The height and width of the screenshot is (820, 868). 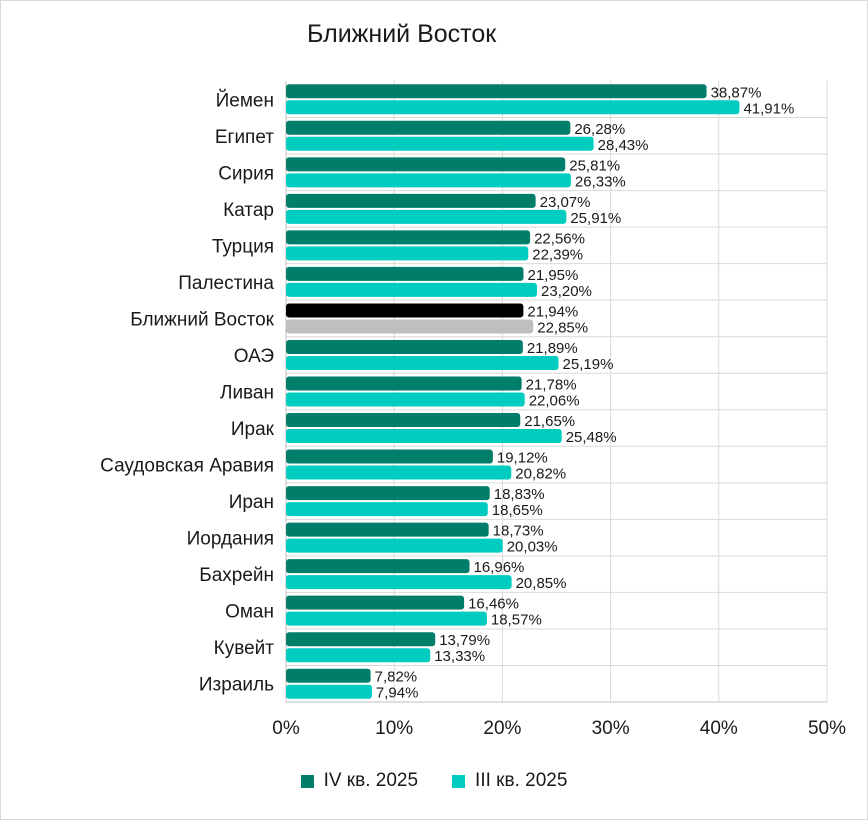 What do you see at coordinates (595, 218) in the screenshot?
I see `data-label-s2-3: 25,91%` at bounding box center [595, 218].